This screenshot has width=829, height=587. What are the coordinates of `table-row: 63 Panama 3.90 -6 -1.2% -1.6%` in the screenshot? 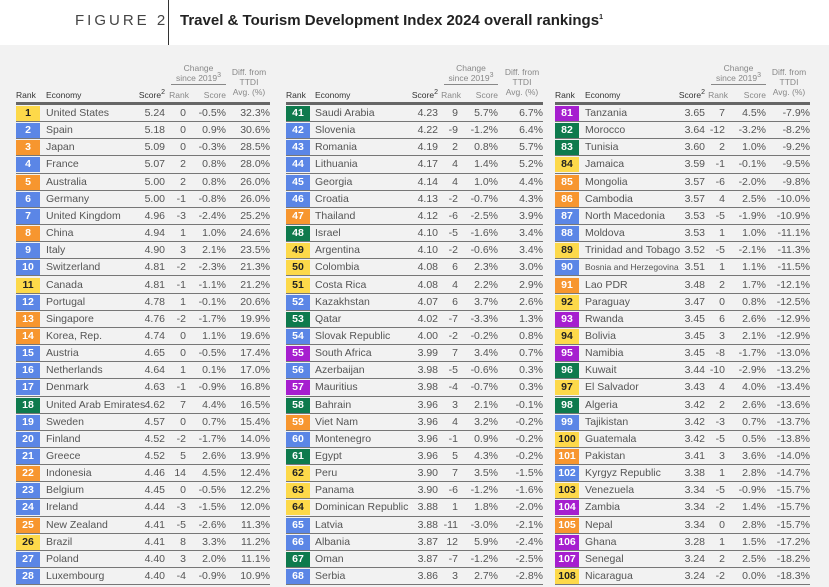 It's located at (414, 491).